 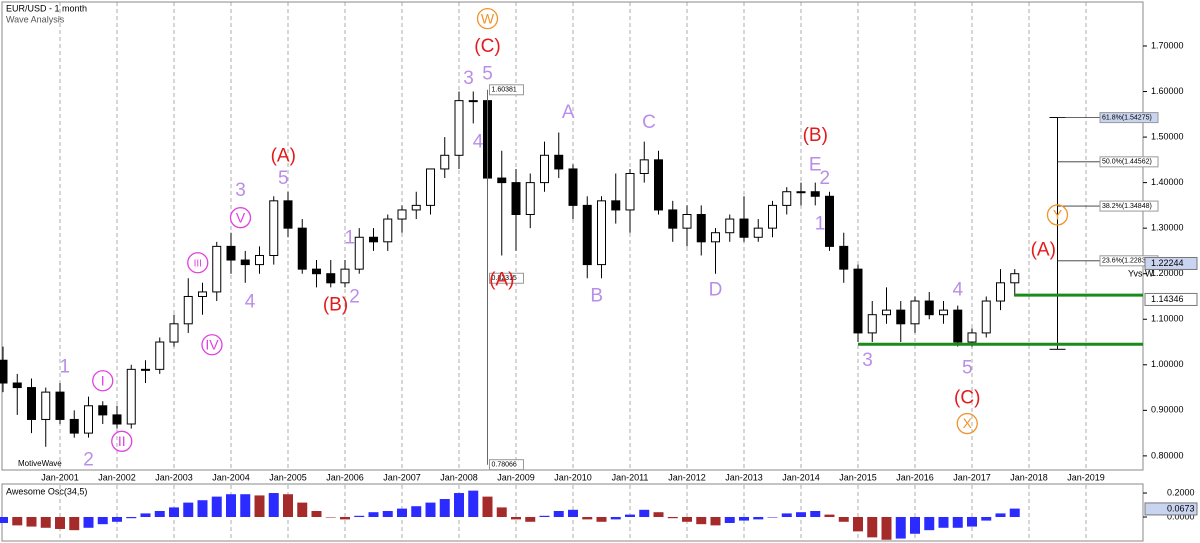 I want to click on x-tick-label: Jan-2010, so click(x=573, y=477).